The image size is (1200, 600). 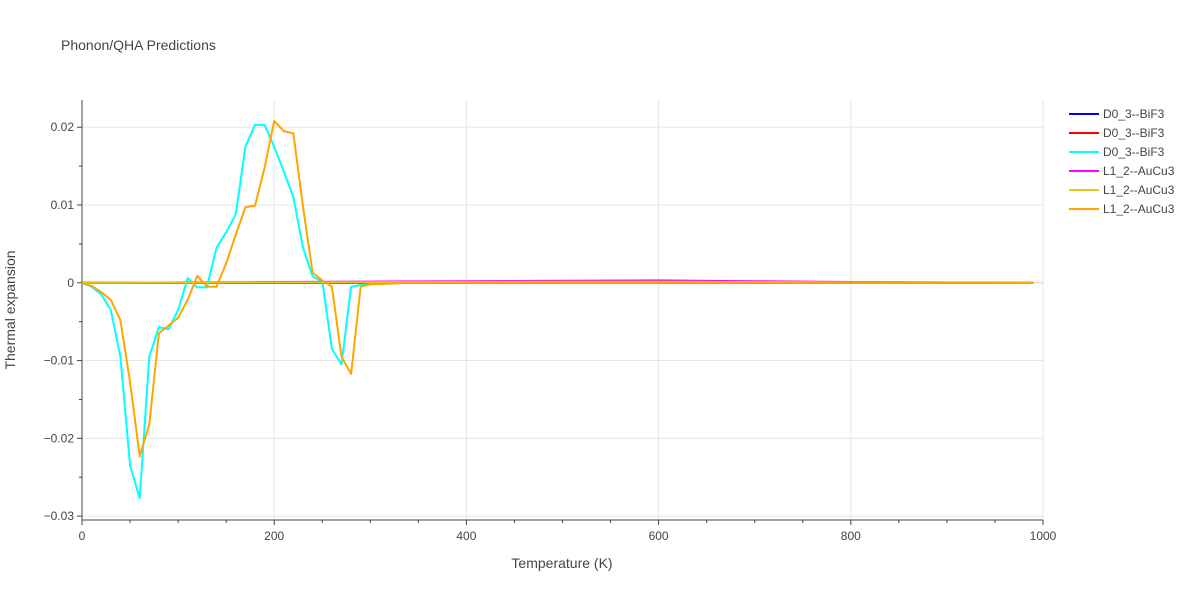 What do you see at coordinates (274, 536) in the screenshot?
I see `x-tick-label: 200` at bounding box center [274, 536].